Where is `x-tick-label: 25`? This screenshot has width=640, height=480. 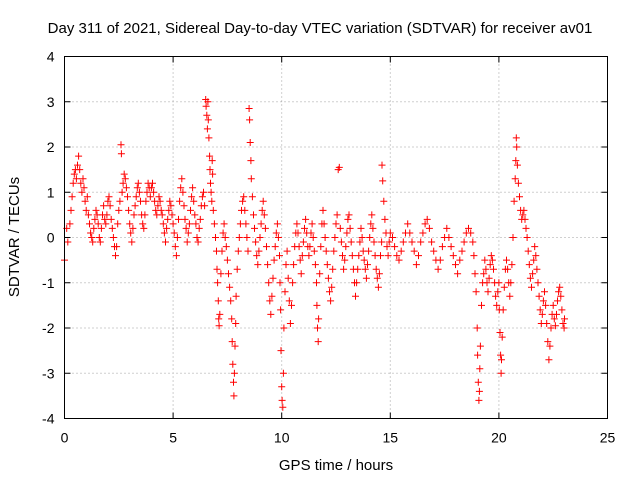 x-tick-label: 25 is located at coordinates (608, 438).